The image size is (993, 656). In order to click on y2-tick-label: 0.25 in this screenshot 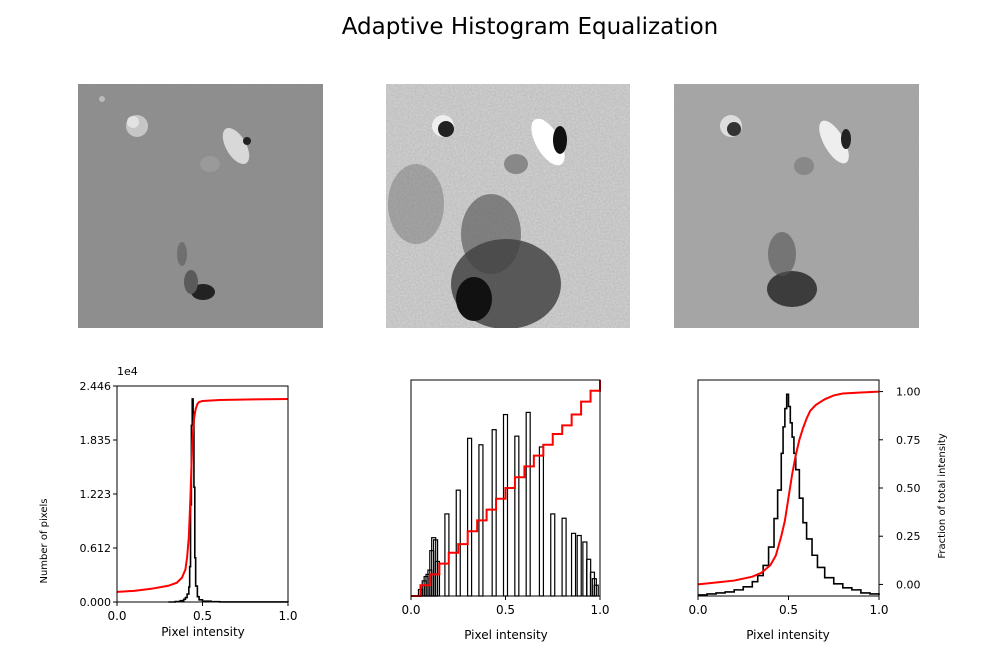, I will do `click(908, 536)`.